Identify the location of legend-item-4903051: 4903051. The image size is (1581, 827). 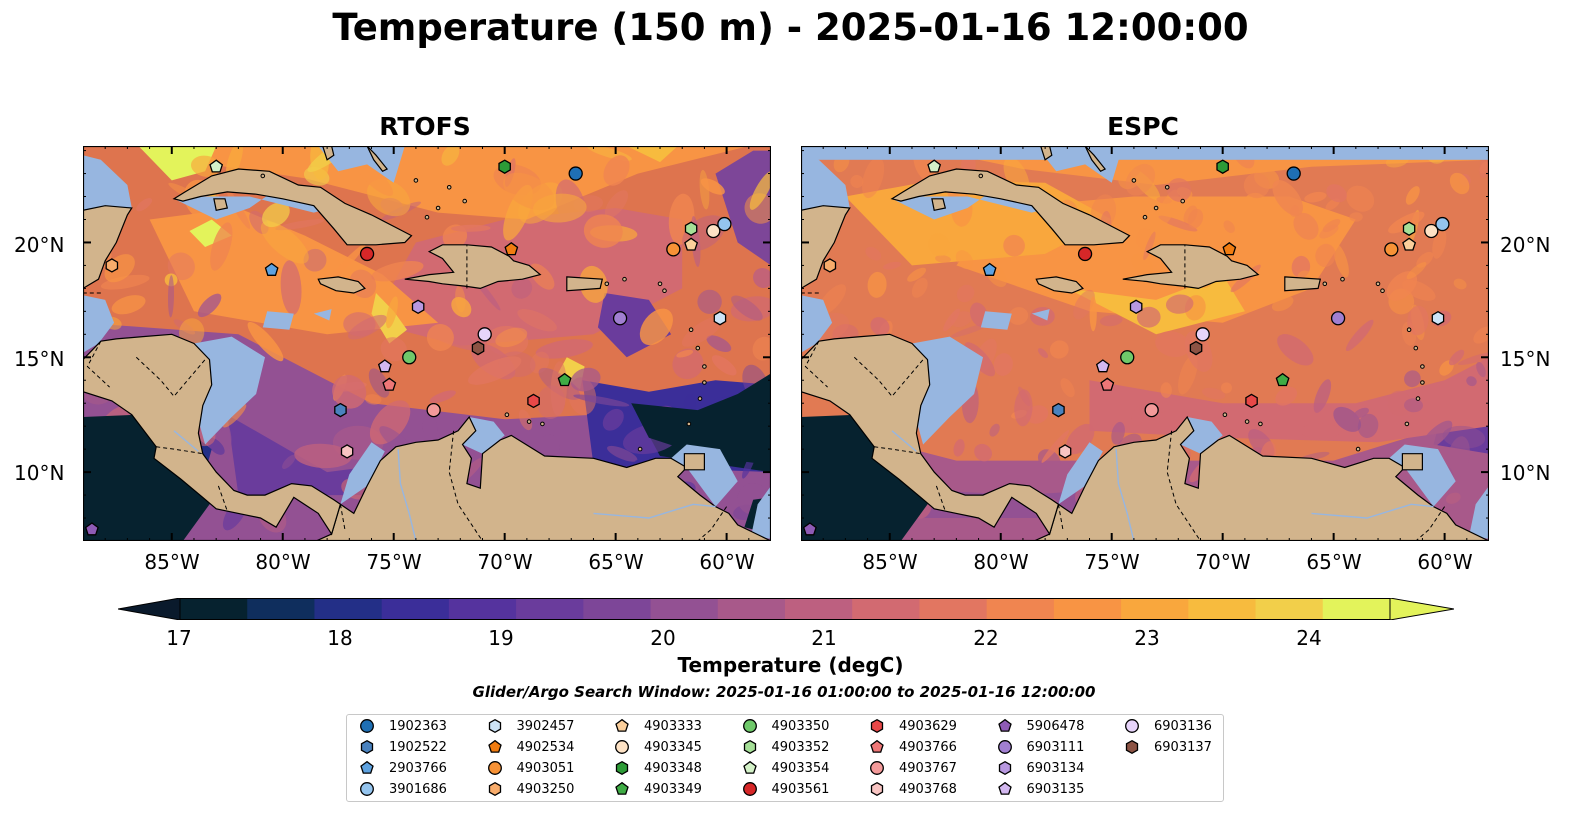
(530, 768).